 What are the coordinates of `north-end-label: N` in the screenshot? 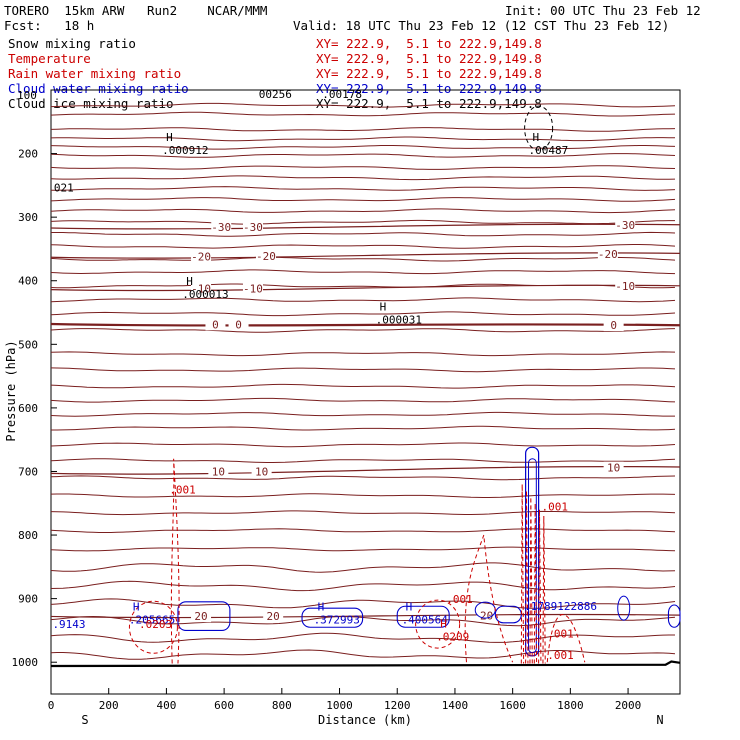 It's located at (659, 720).